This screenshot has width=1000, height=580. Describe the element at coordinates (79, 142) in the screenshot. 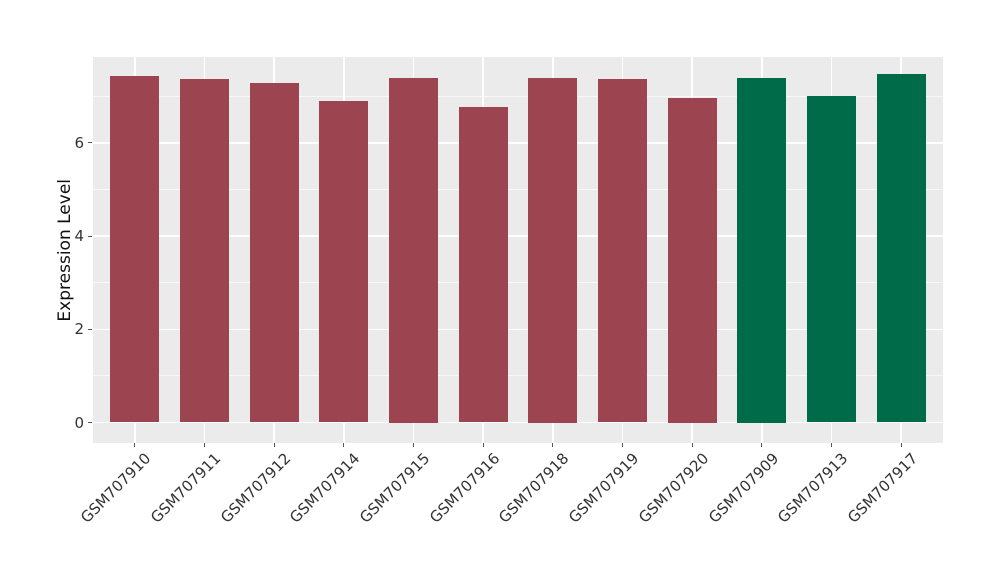

I see `y-tick-label: 6` at that location.